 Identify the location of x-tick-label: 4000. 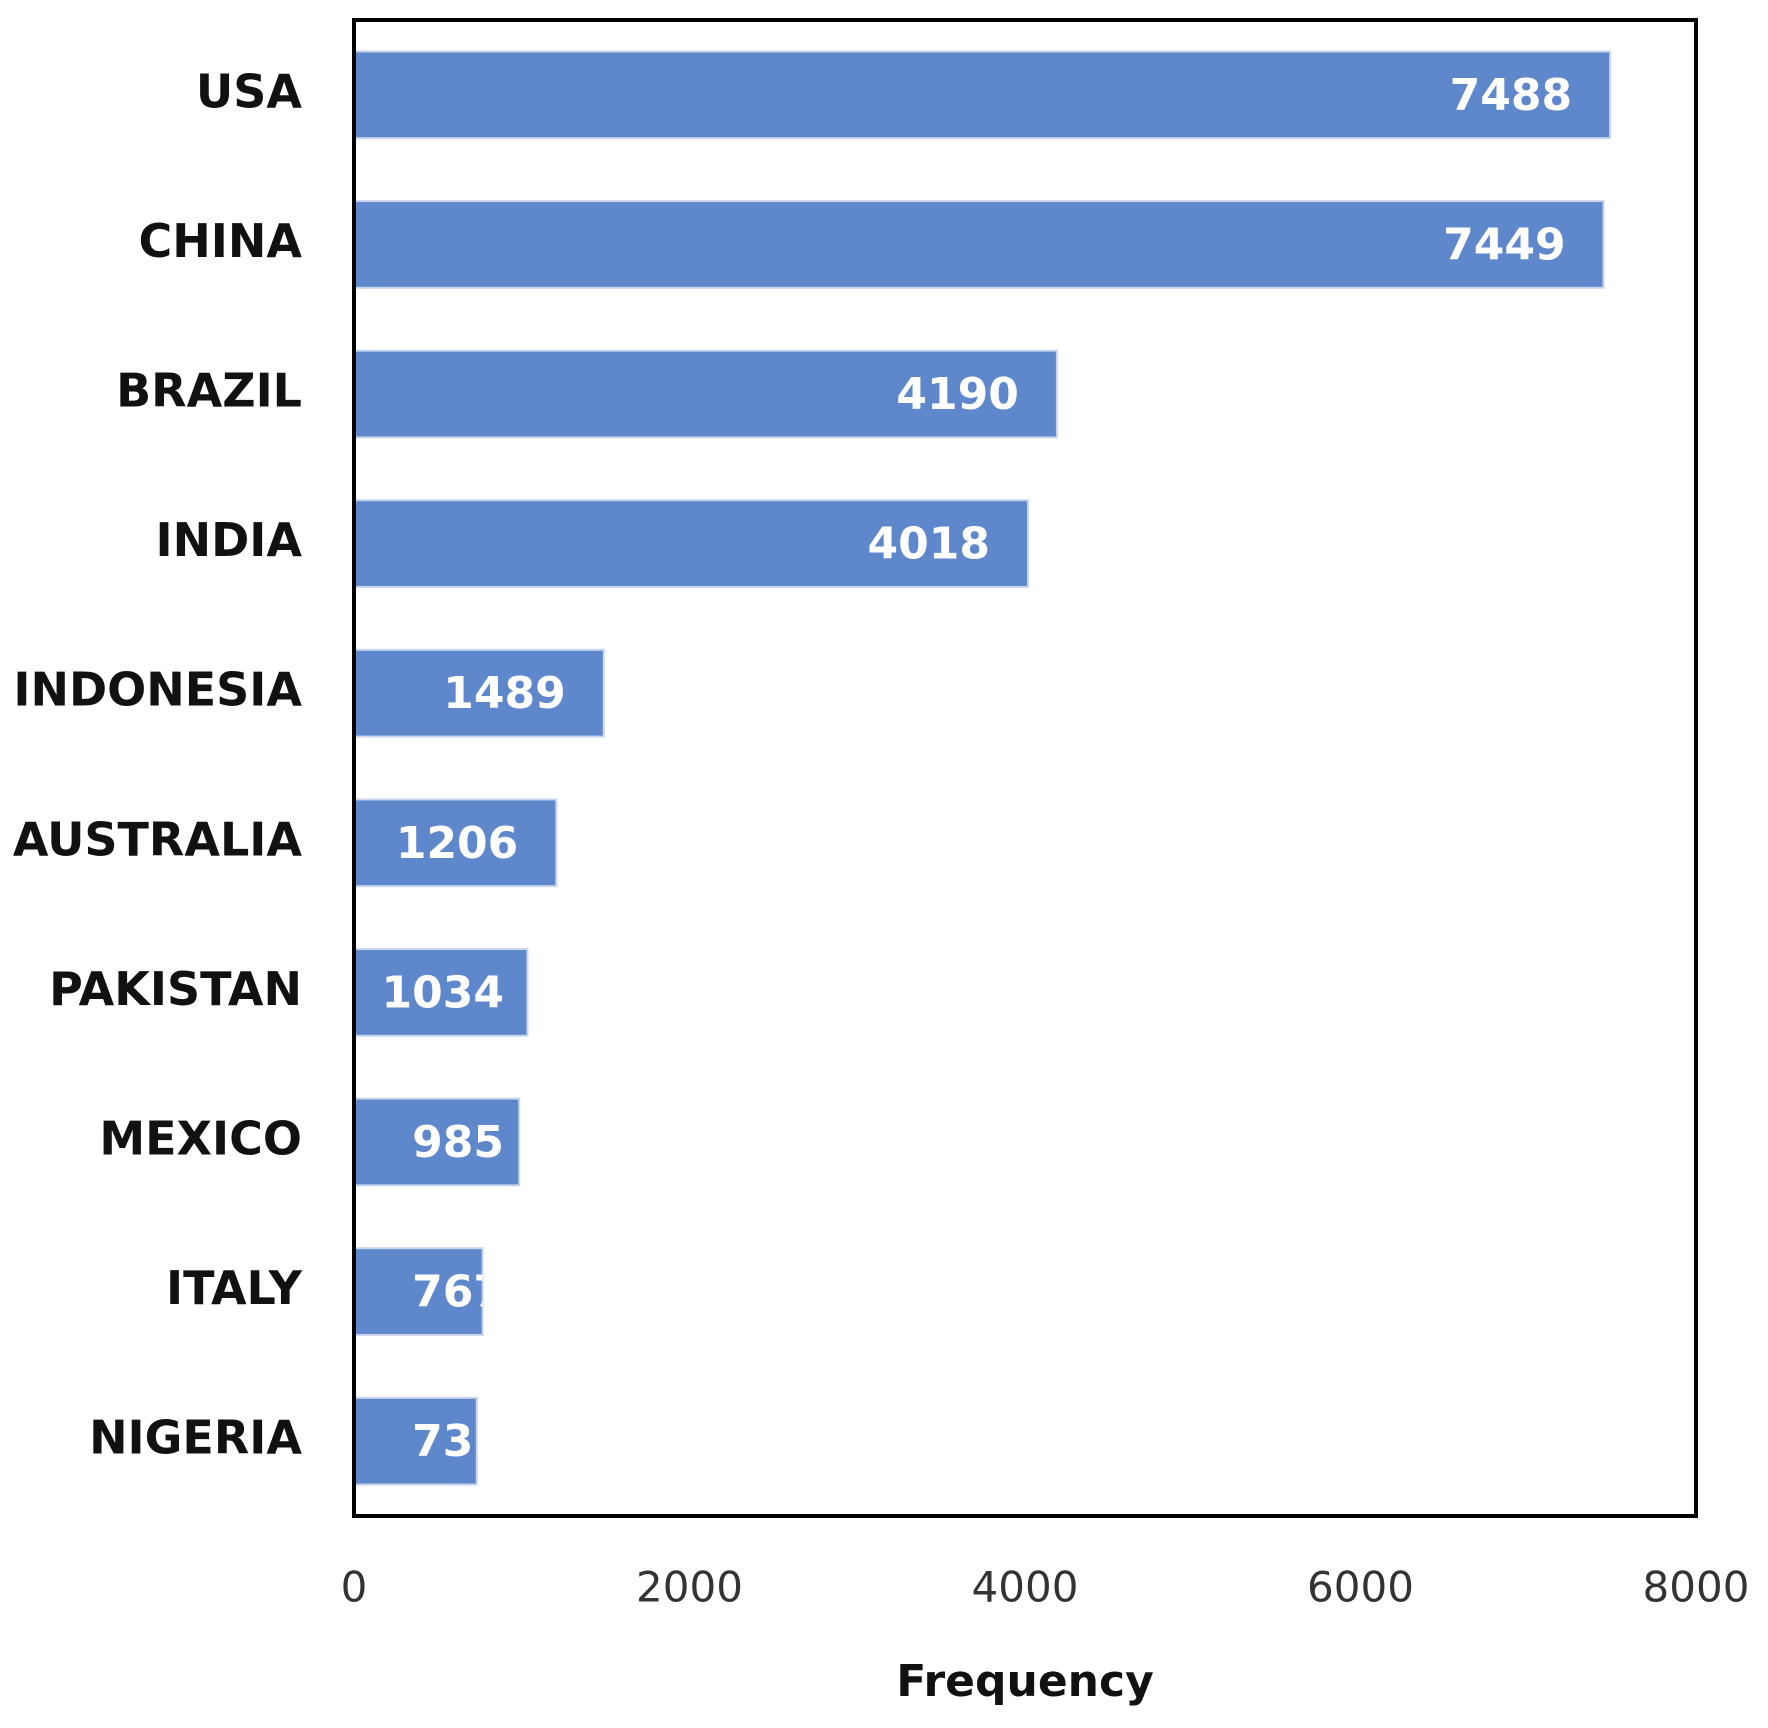
(1025, 1587).